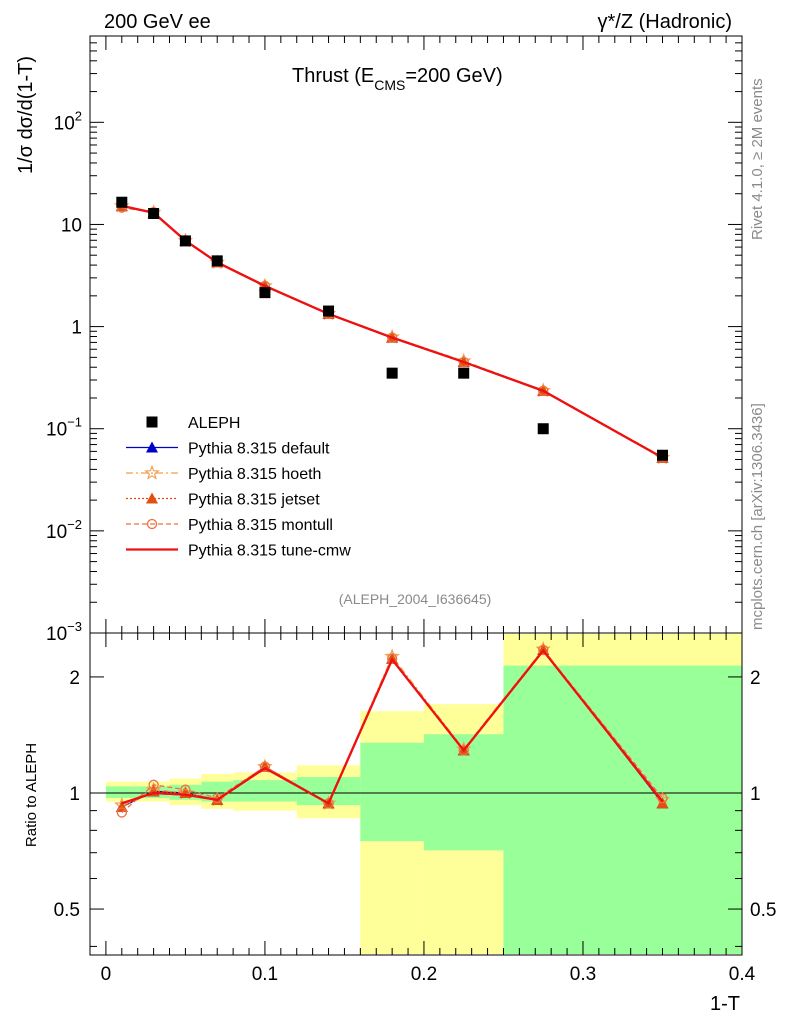 The image size is (786, 1024). Describe the element at coordinates (453, 76) in the screenshot. I see `main-title-tail: =200 GeV)` at that location.